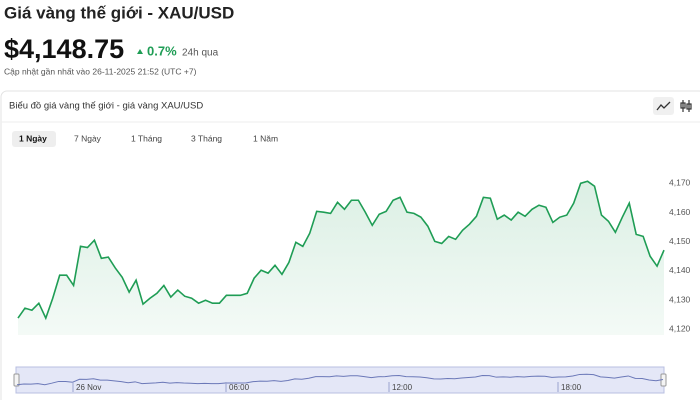 This screenshot has width=700, height=400. What do you see at coordinates (119, 12) in the screenshot?
I see `page-title: Giá vàng thế giới - XAU/USD` at bounding box center [119, 12].